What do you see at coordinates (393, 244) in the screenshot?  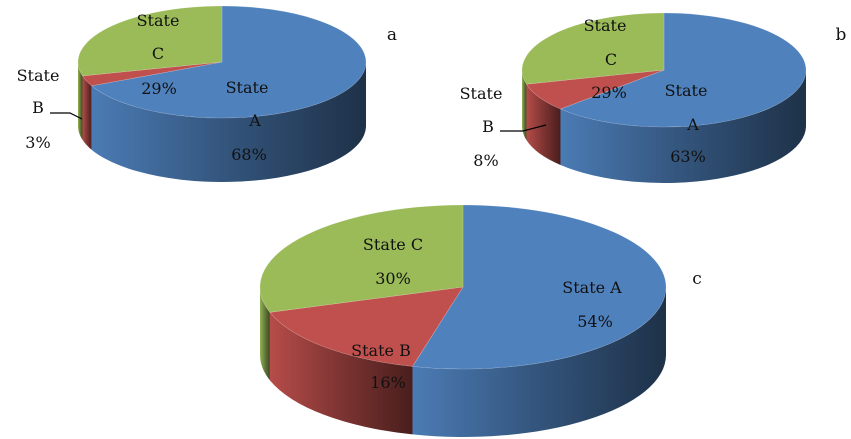 I see `data-label-state-c: State C` at bounding box center [393, 244].